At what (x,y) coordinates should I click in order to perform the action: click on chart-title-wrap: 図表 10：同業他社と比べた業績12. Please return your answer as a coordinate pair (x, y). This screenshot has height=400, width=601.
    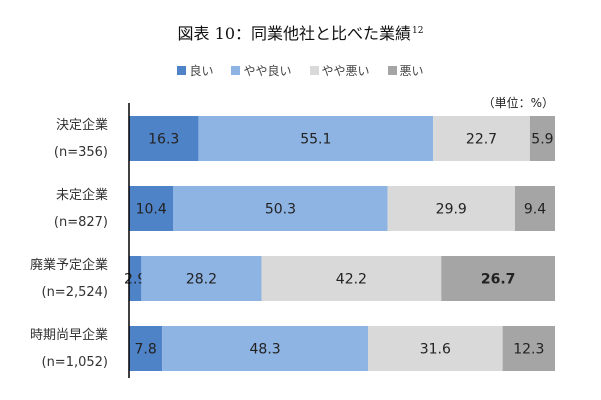
    Looking at the image, I should click on (300, 32).